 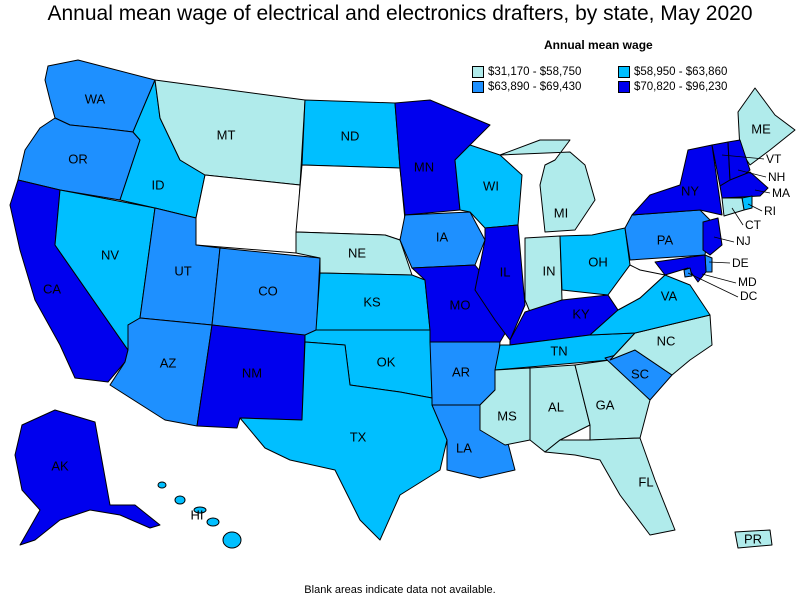 I want to click on state-FL, so click(x=610, y=486).